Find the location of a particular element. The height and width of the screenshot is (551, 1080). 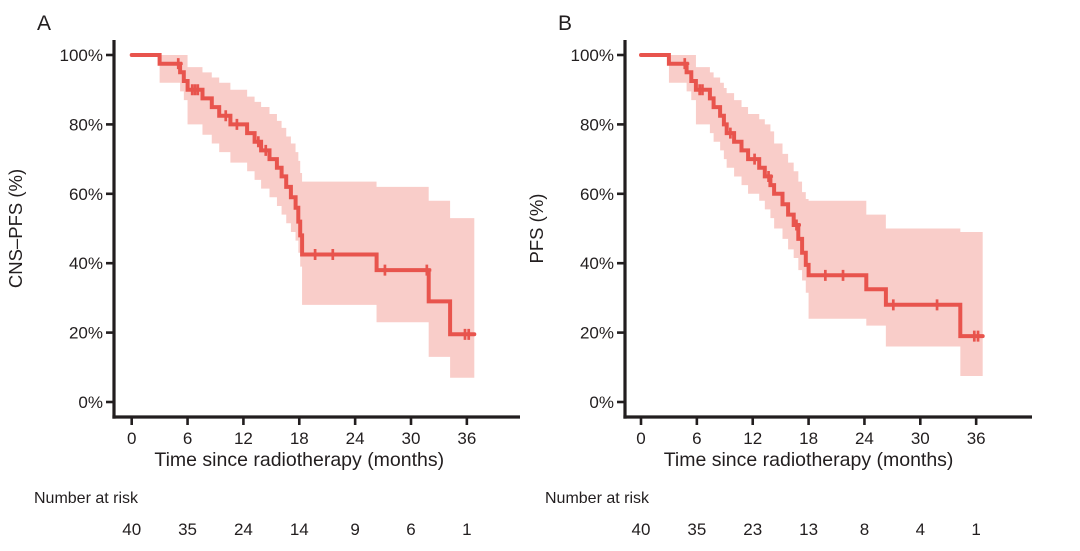

x-tick-label-B-36: 36 is located at coordinates (976, 438).